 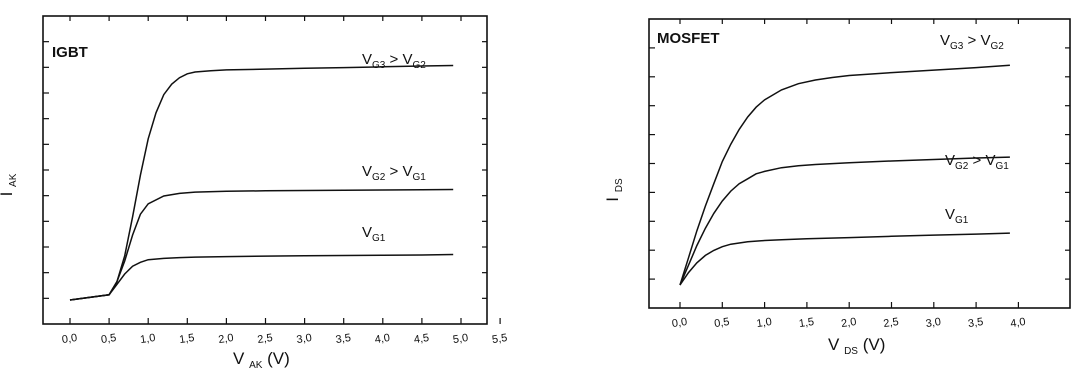 I want to click on mosfet-series-2-label: VG2 > VG1, so click(x=977, y=162).